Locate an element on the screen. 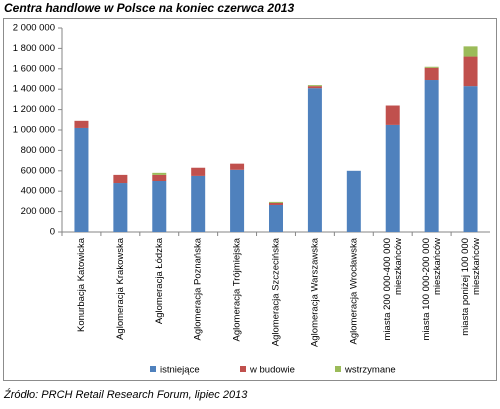 This screenshot has height=409, width=500. y-tick-label: 1 000 000 is located at coordinates (34, 130).